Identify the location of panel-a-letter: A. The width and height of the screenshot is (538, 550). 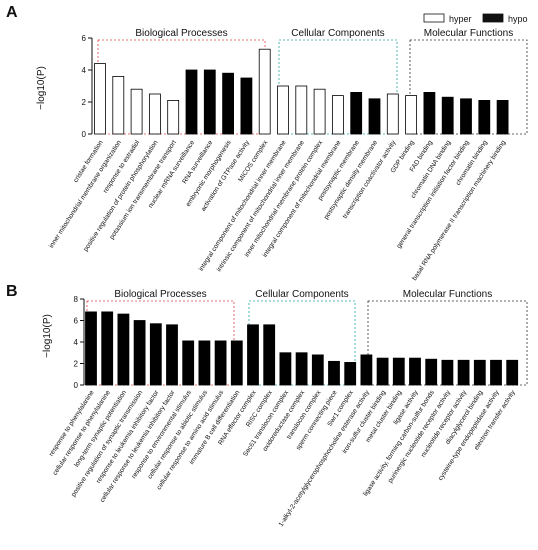
(12, 12).